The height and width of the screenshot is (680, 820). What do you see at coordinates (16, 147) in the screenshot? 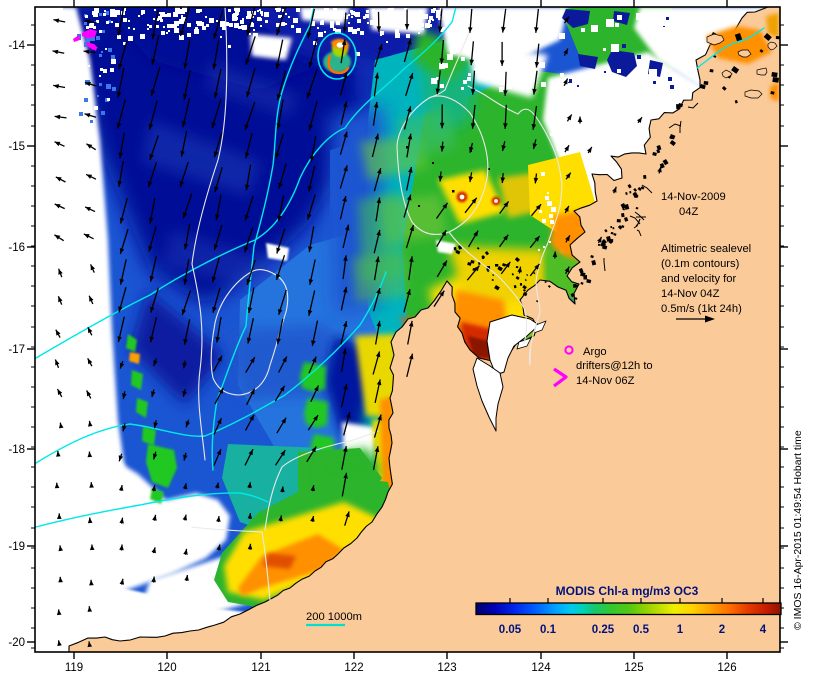
I see `svg-text: -15` at bounding box center [16, 147].